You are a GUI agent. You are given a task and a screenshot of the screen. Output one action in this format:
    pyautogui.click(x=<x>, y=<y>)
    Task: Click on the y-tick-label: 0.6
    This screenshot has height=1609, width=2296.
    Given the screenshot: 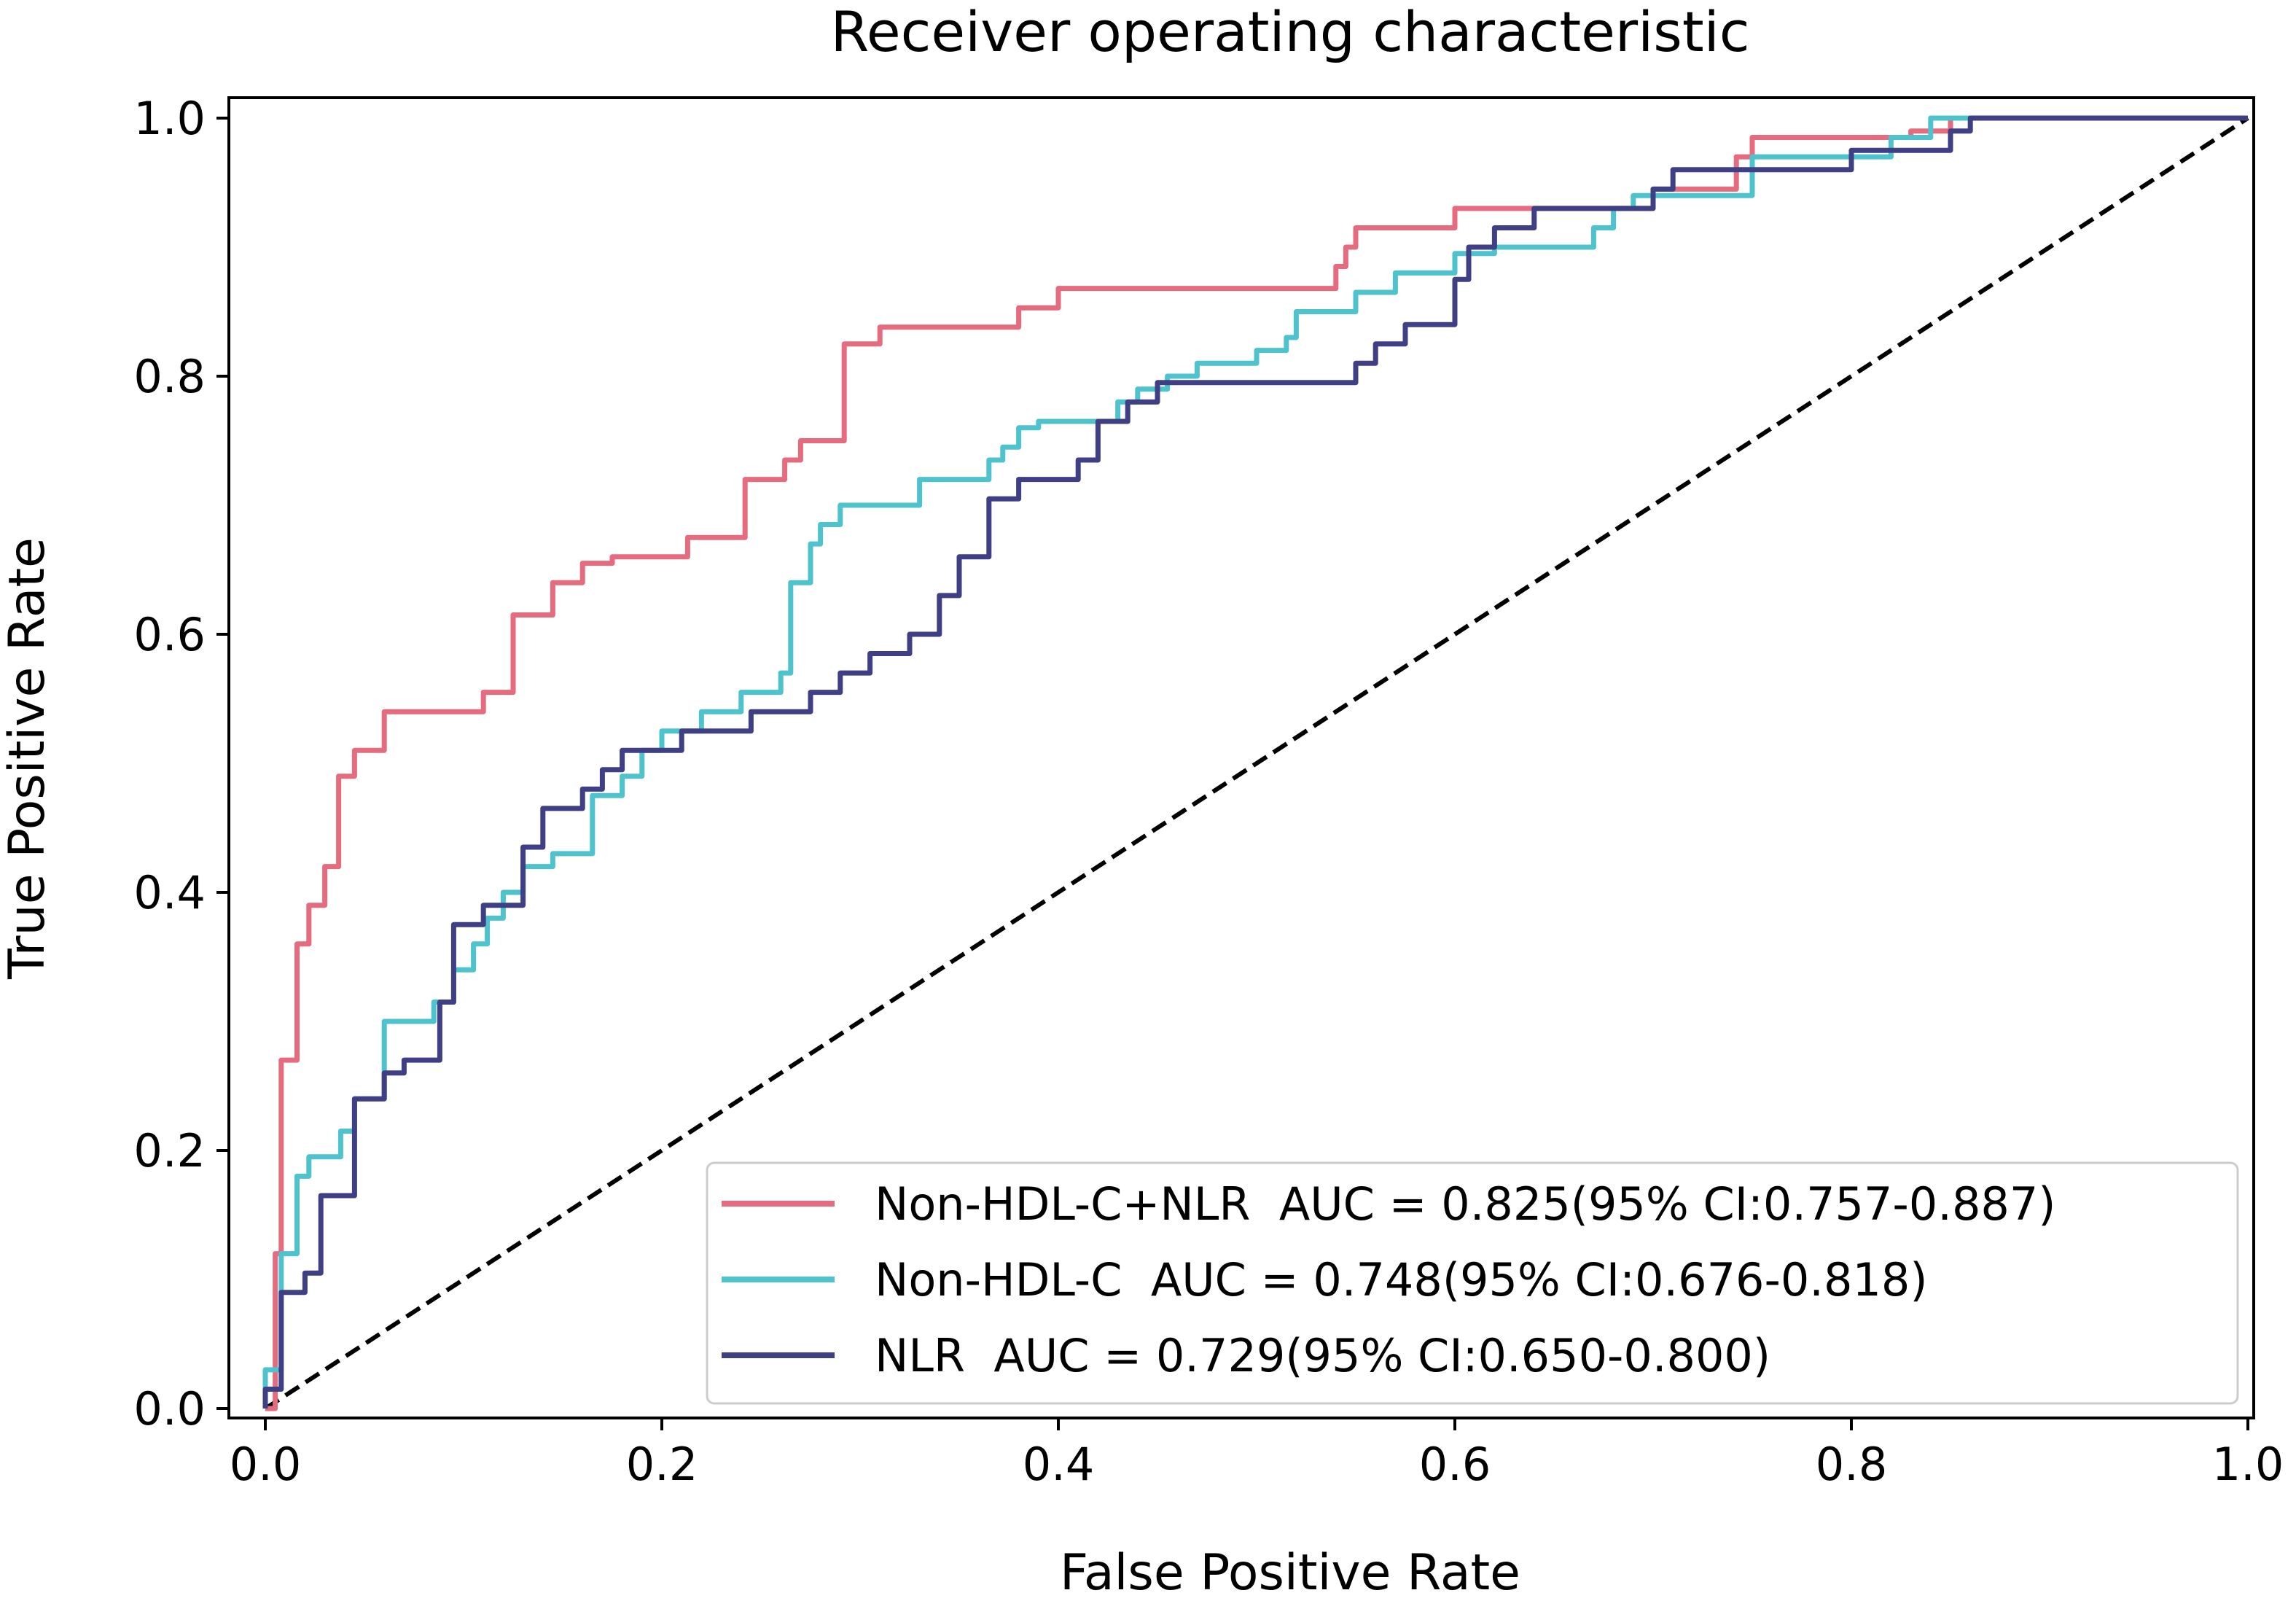 What is the action you would take?
    pyautogui.click(x=170, y=634)
    